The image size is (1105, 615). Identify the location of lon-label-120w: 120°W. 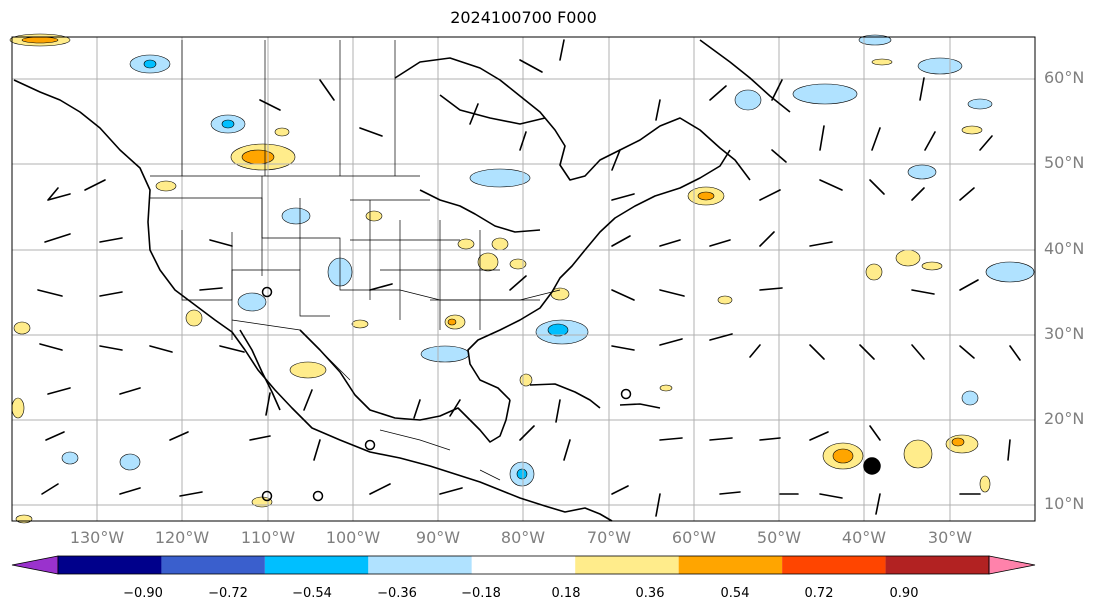
(182, 537).